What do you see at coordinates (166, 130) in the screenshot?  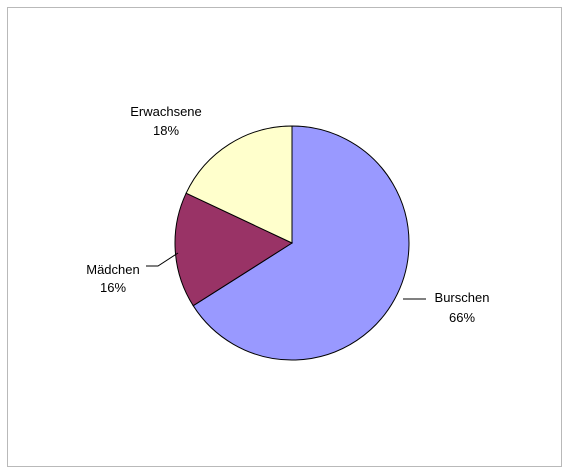 I see `slice-value-erwachsene: 18%` at bounding box center [166, 130].